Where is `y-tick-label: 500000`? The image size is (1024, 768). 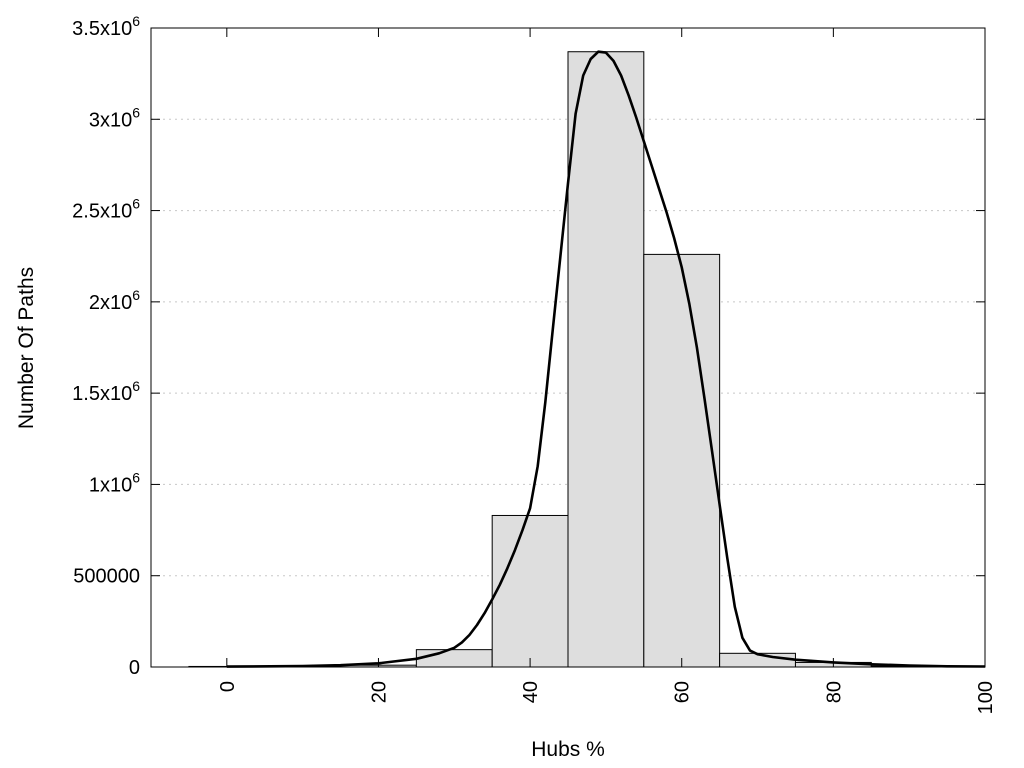 y-tick-label: 500000 is located at coordinates (106, 577).